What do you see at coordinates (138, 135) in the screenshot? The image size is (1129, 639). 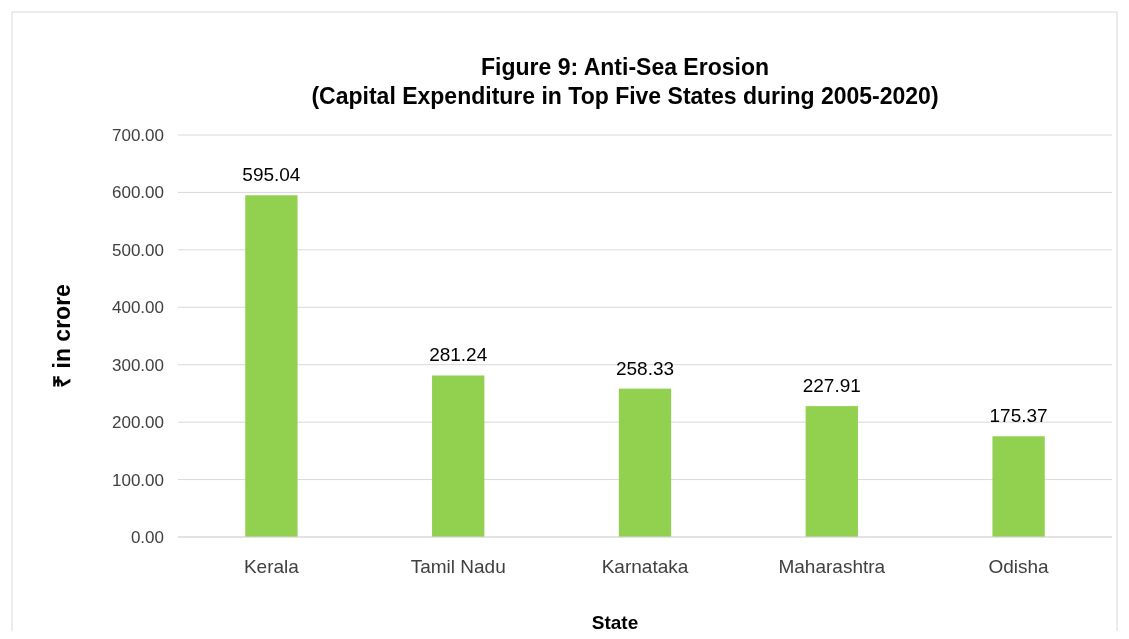 I see `y-tick-label: 700.00` at bounding box center [138, 135].